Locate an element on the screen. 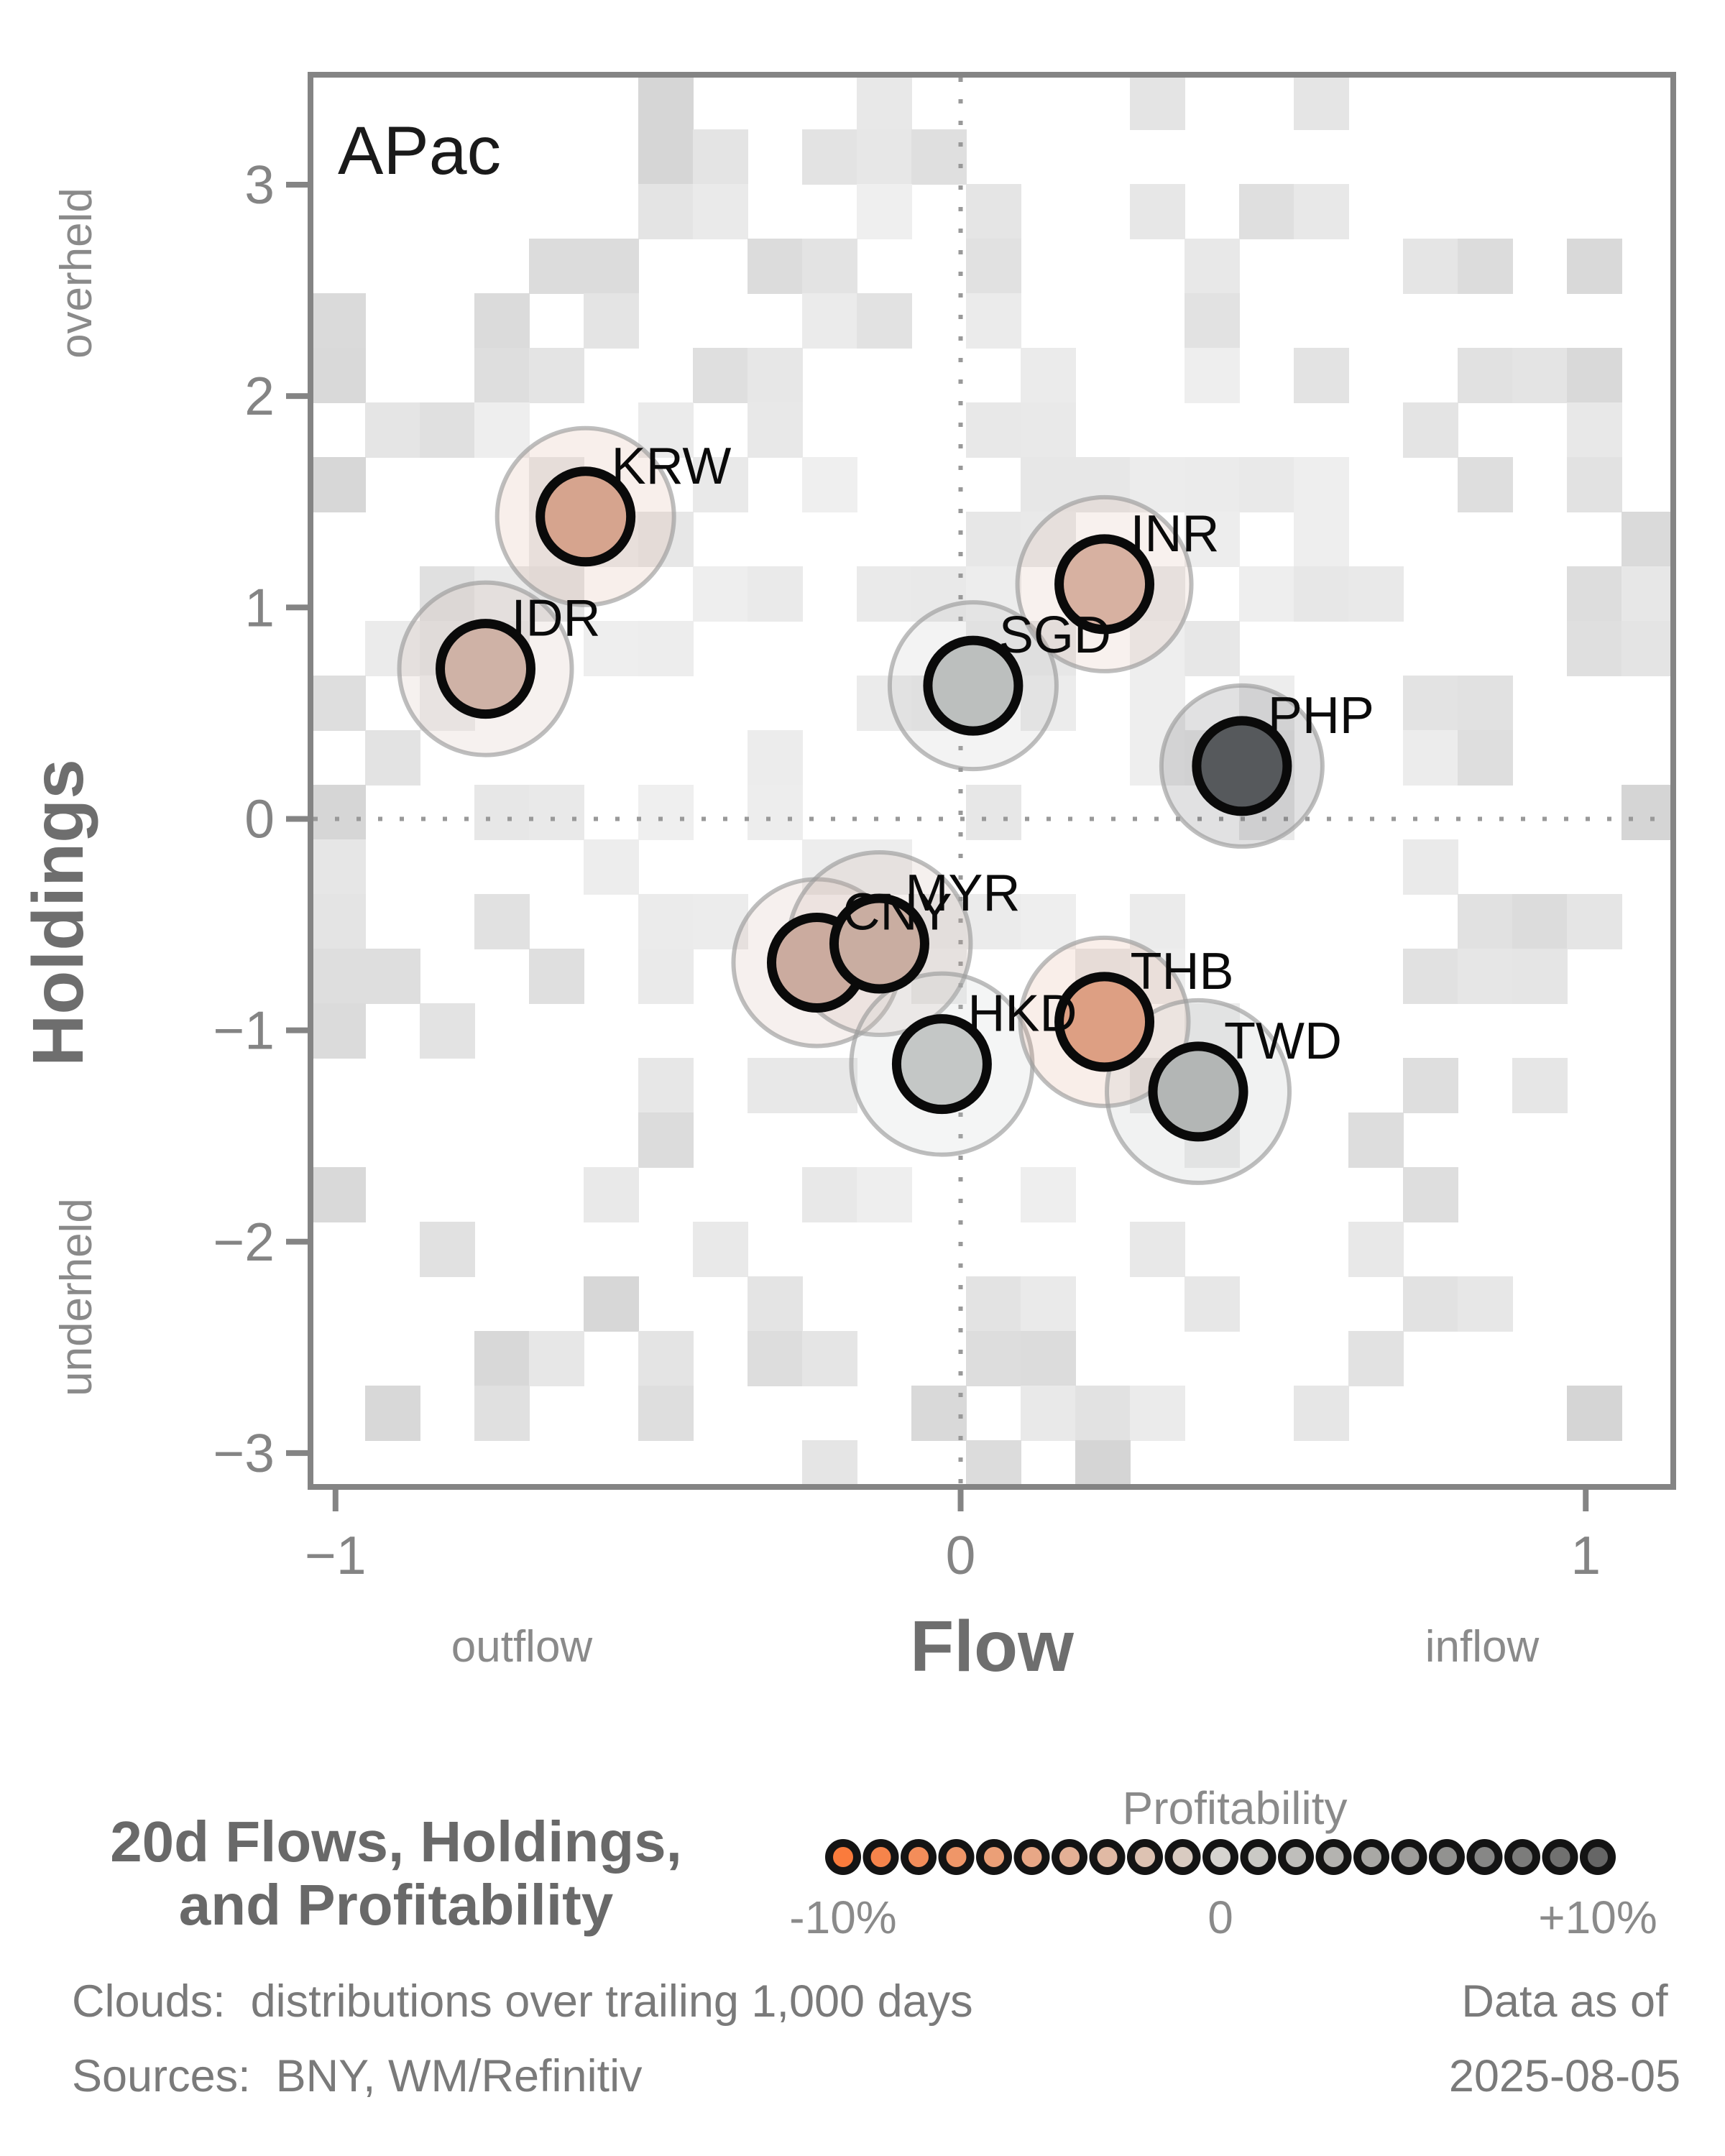 The height and width of the screenshot is (2156, 1725). y-axis-hint-overheld: overheld is located at coordinates (76, 273).